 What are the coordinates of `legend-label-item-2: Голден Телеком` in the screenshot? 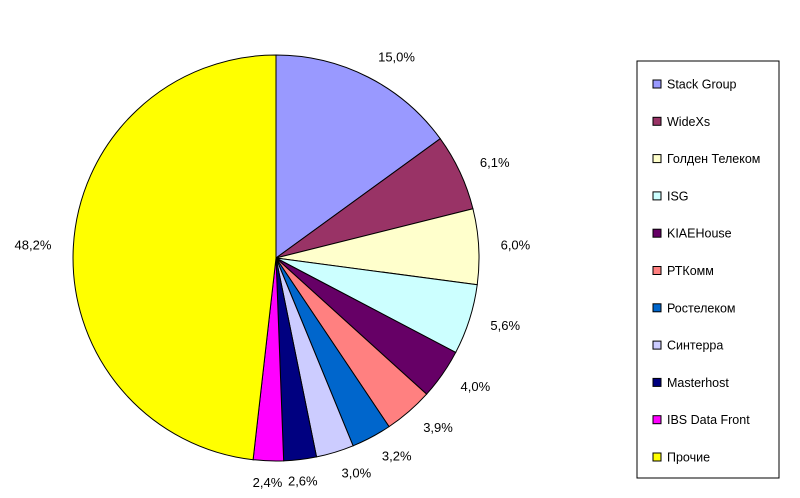 It's located at (713, 159).